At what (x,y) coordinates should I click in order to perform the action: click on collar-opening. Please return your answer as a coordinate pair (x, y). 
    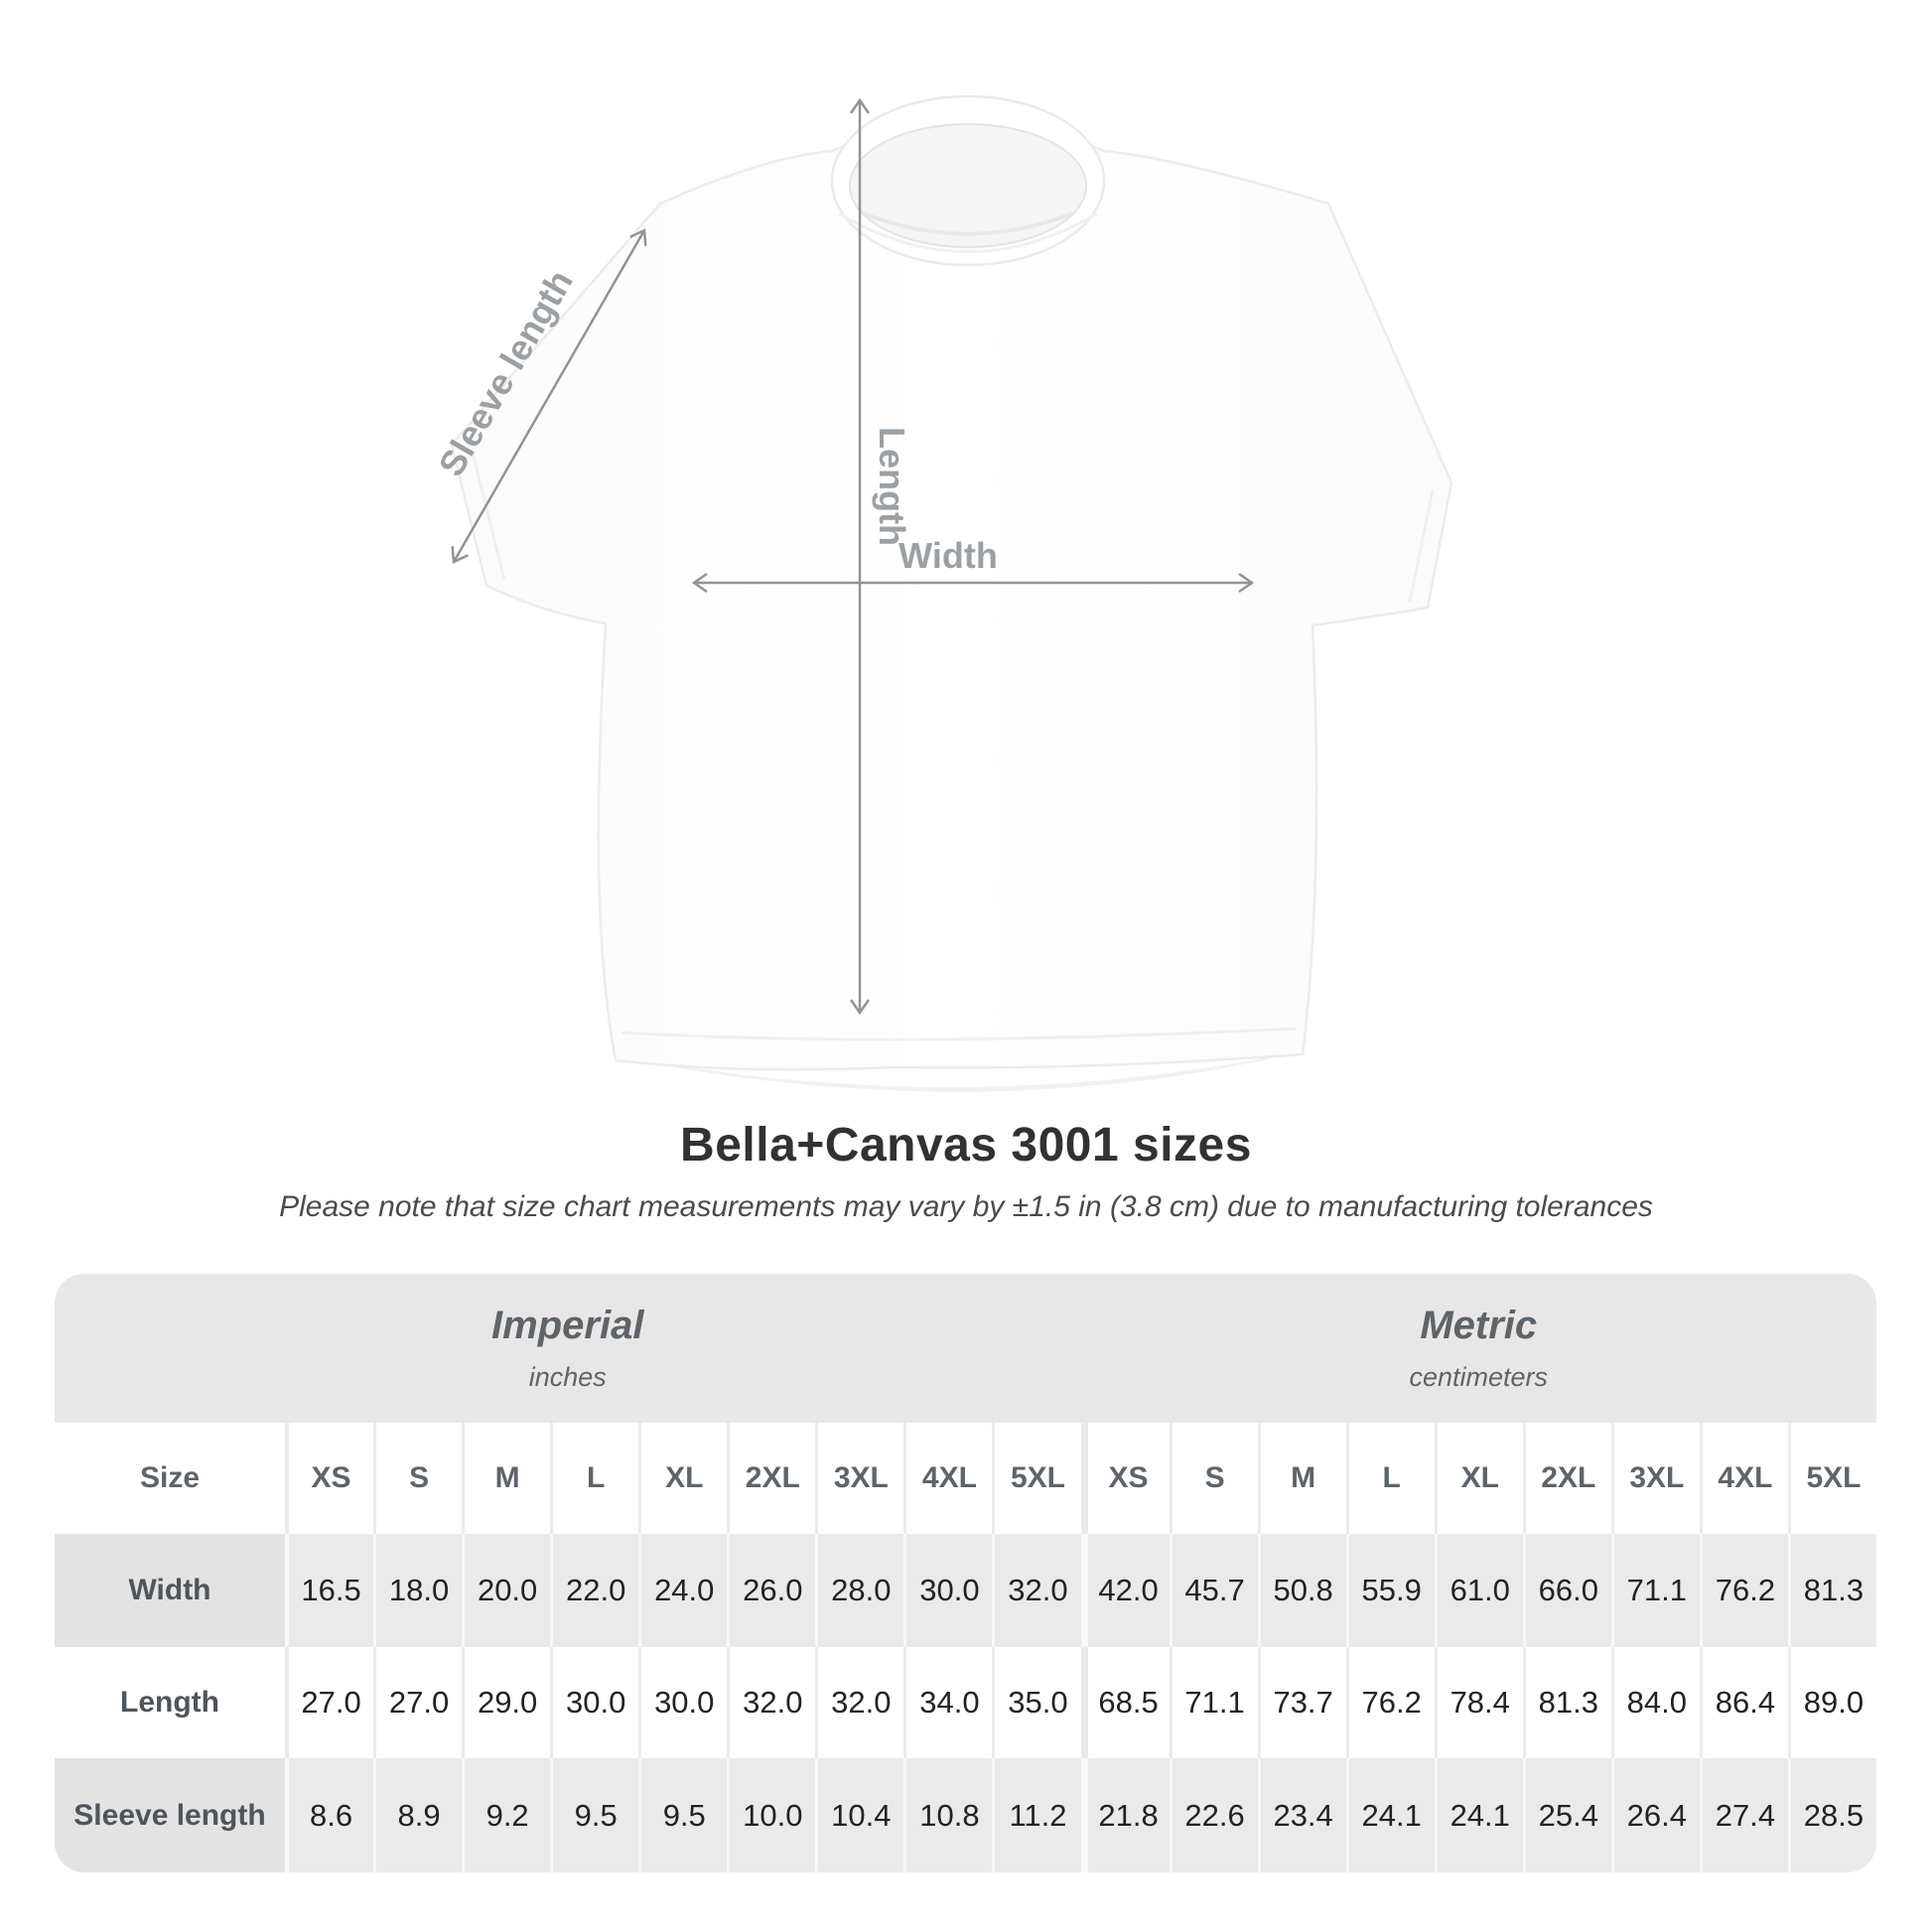
    Looking at the image, I should click on (968, 185).